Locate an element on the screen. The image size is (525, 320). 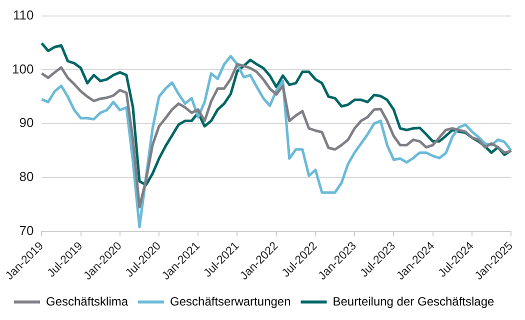
legend-label: Geschäftsklima is located at coordinates (87, 301).